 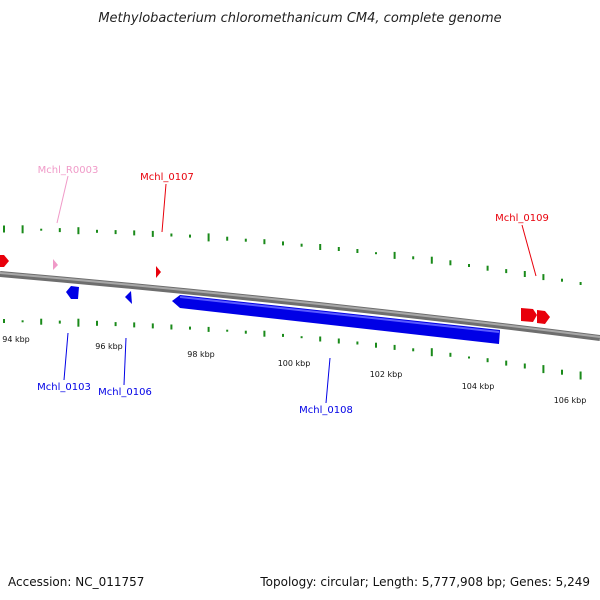 I want to click on kbp-label-96: 96 kbp, so click(x=109, y=346).